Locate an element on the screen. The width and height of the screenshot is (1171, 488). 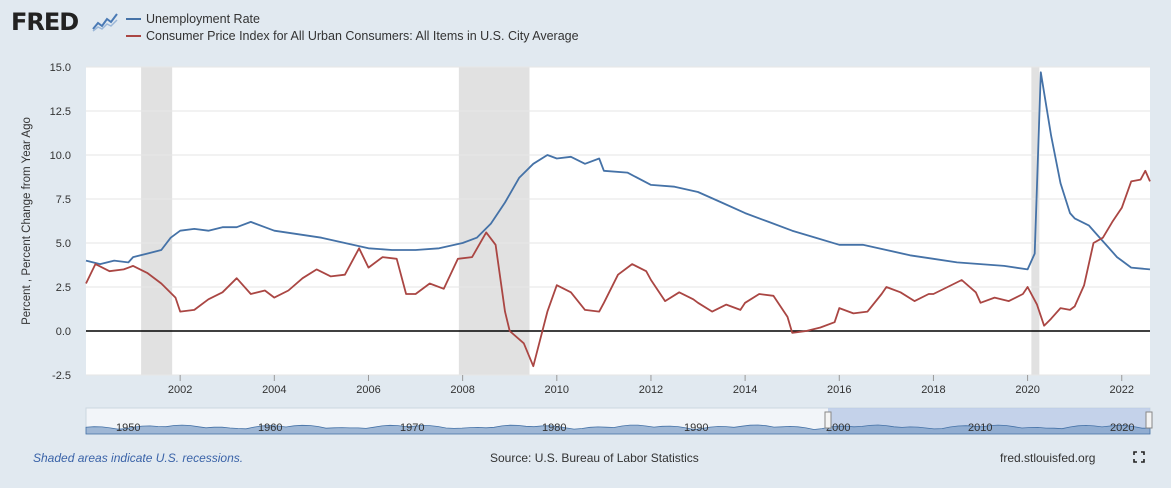
x-tick-label: 2018 is located at coordinates (933, 390).